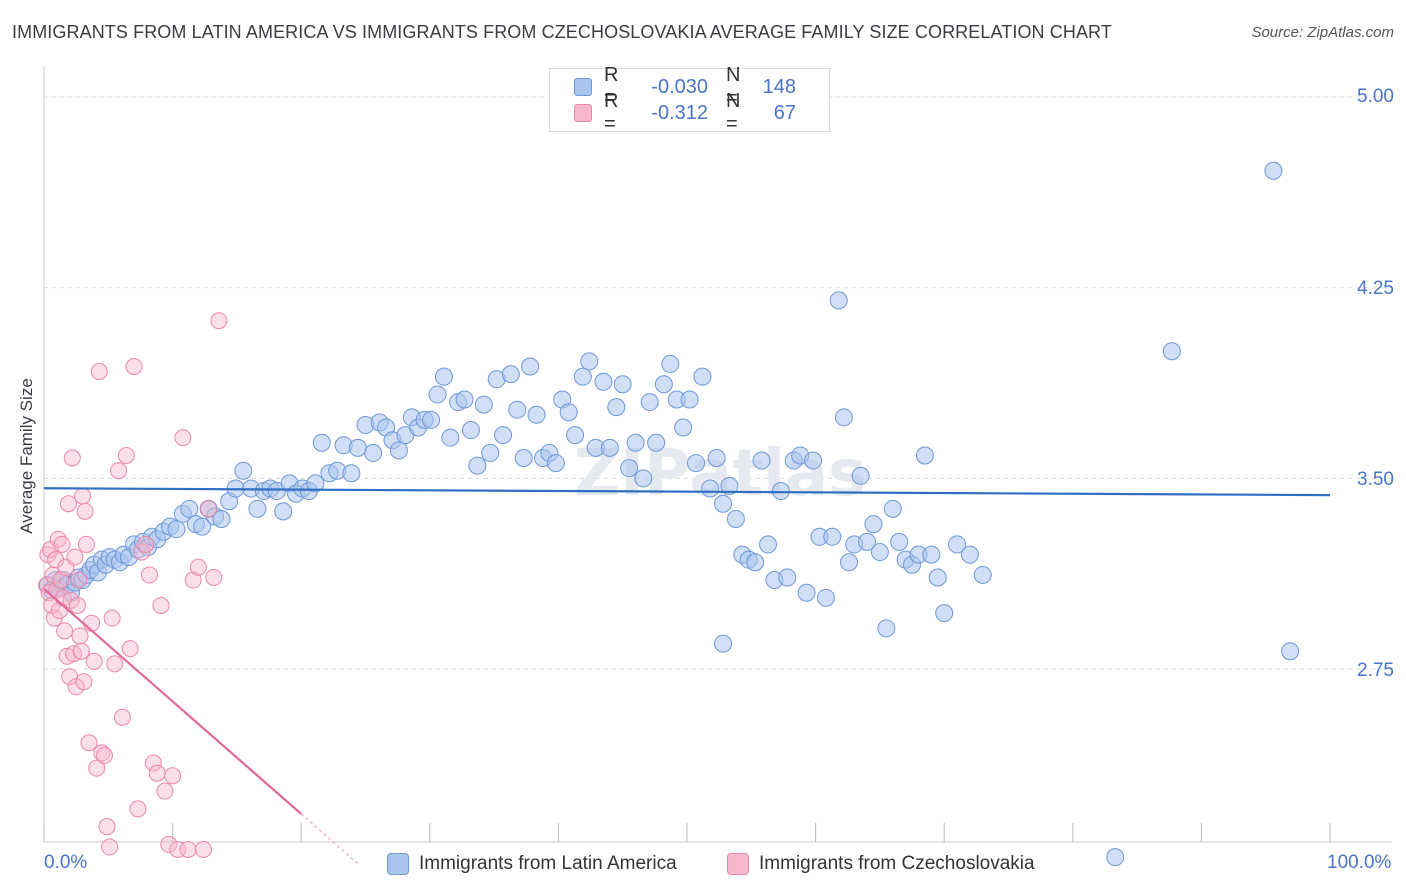 The image size is (1406, 892). What do you see at coordinates (1375, 670) in the screenshot?
I see `y-tick-label: 2.75` at bounding box center [1375, 670].